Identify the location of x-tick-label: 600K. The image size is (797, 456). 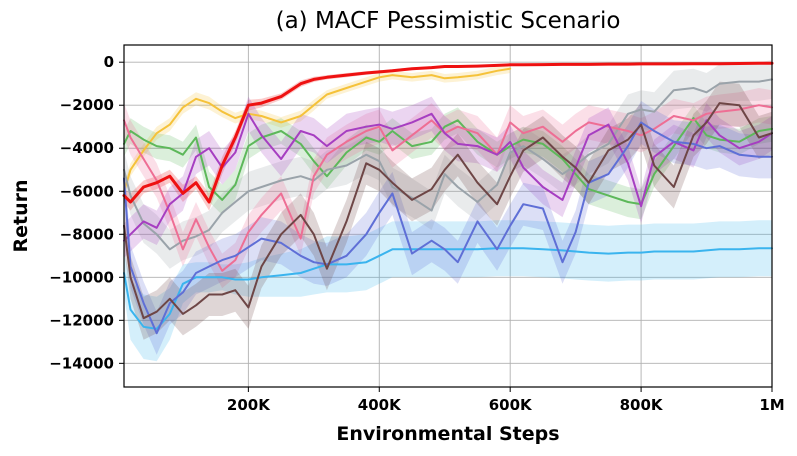
(511, 405).